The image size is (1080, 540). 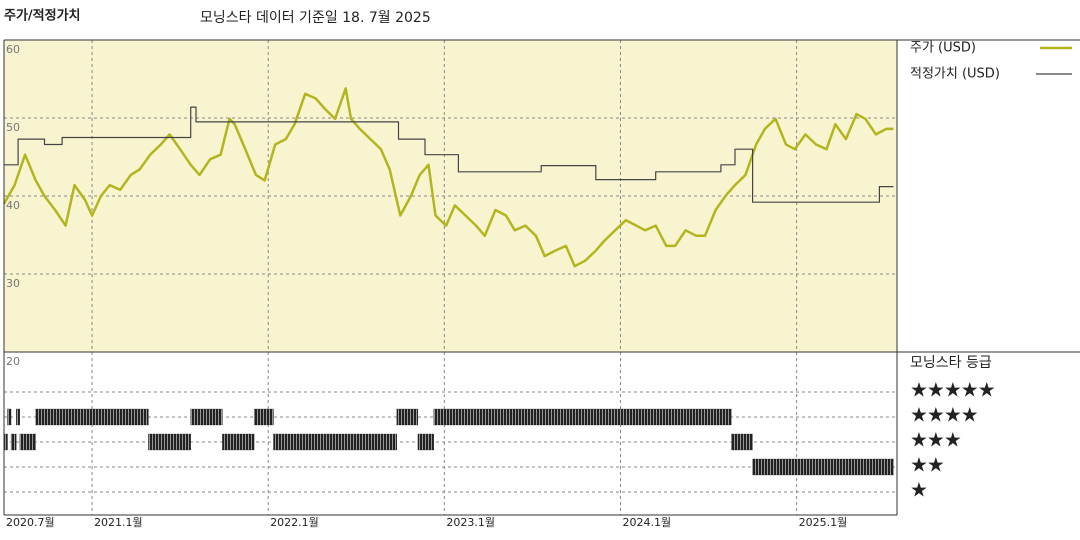 What do you see at coordinates (935, 440) in the screenshot?
I see `rating-label: ★★★` at bounding box center [935, 440].